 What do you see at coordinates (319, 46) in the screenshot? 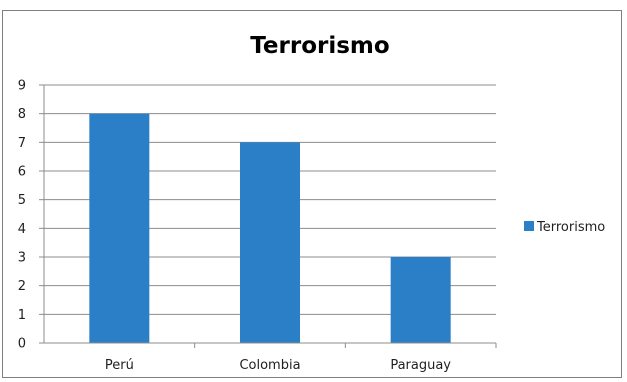
I see `chart-title: Terrorismo` at bounding box center [319, 46].